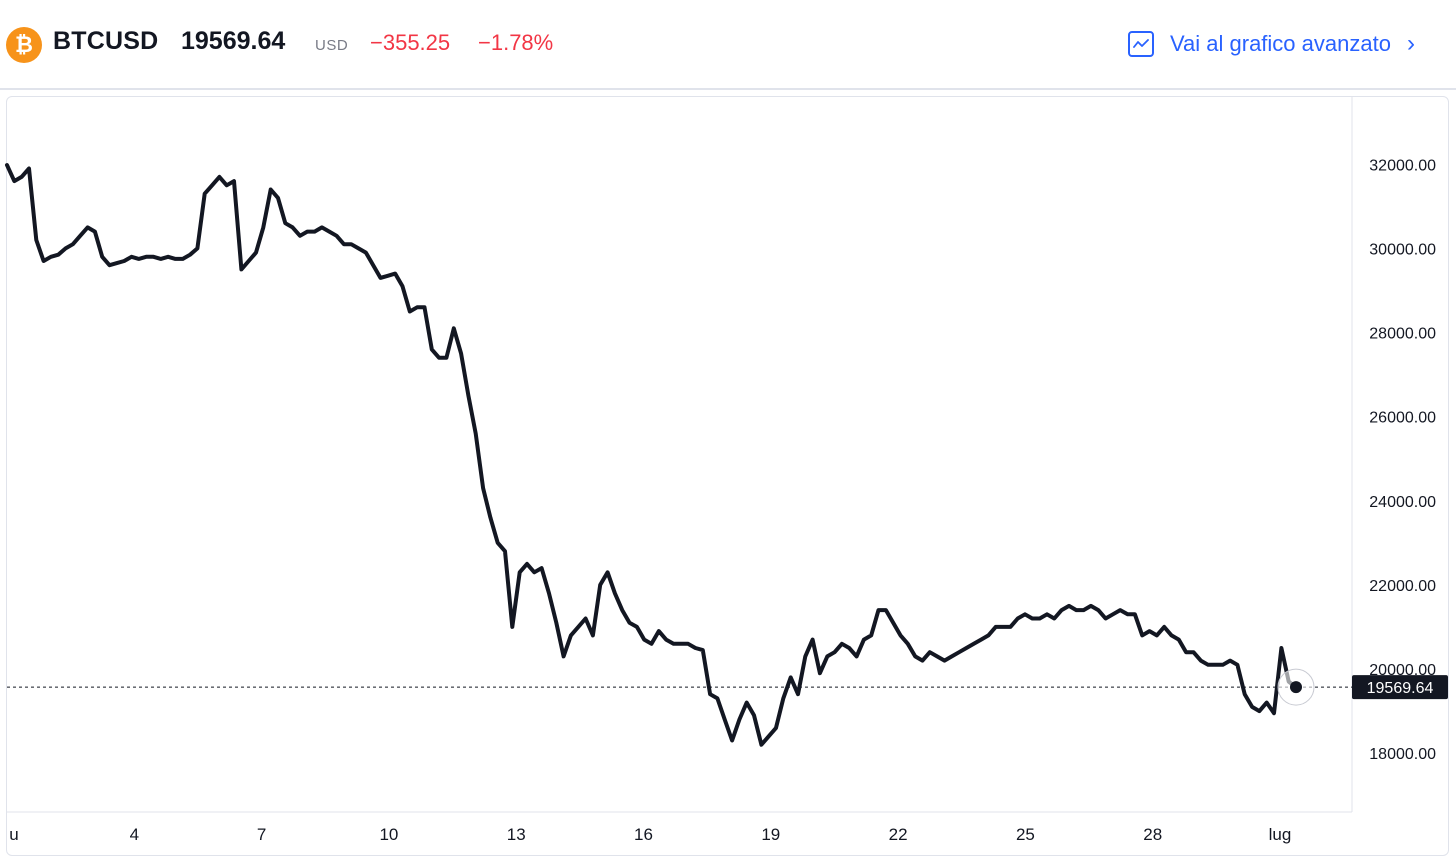 Image resolution: width=1456 pixels, height=856 pixels. What do you see at coordinates (1141, 44) in the screenshot?
I see `chart-line-icon` at bounding box center [1141, 44].